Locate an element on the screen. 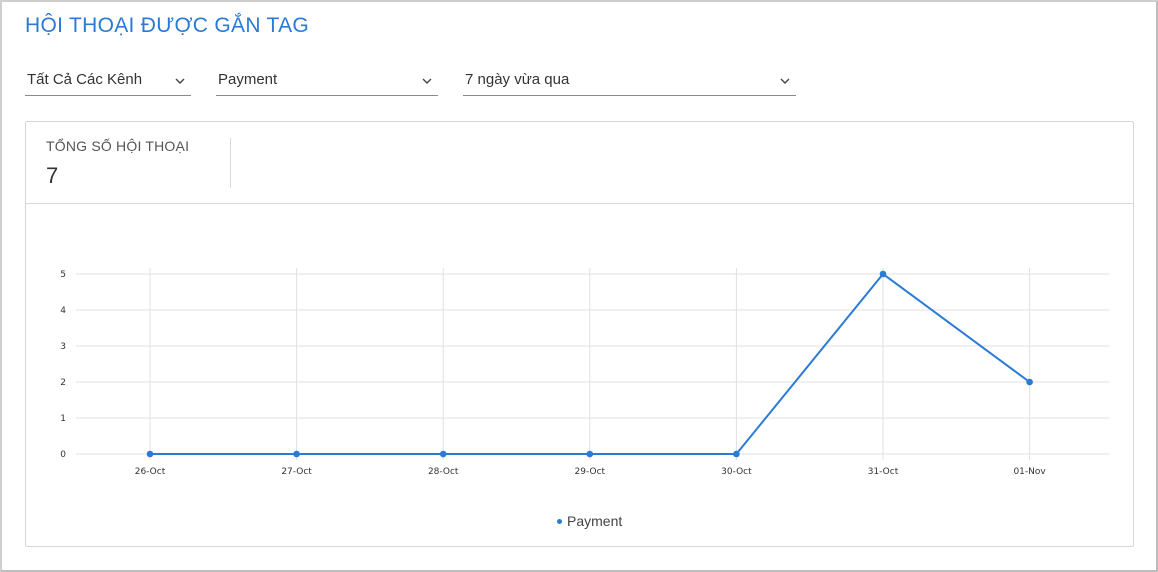 This screenshot has width=1158, height=572. y-tick-label: 5 is located at coordinates (63, 275).